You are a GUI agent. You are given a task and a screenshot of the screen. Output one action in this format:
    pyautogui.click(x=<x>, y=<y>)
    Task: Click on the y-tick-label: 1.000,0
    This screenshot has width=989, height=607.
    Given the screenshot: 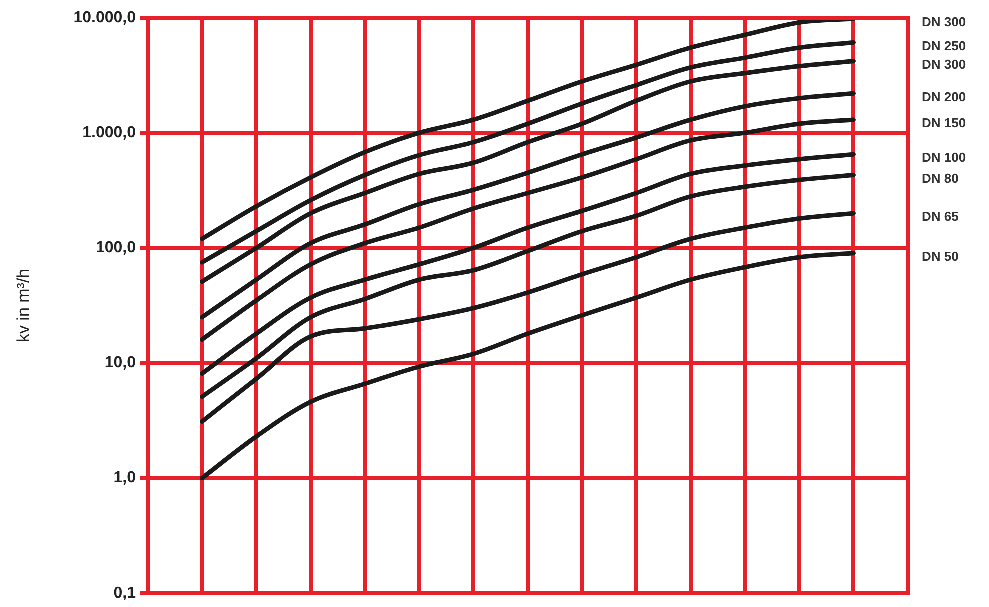 What is the action you would take?
    pyautogui.click(x=109, y=133)
    